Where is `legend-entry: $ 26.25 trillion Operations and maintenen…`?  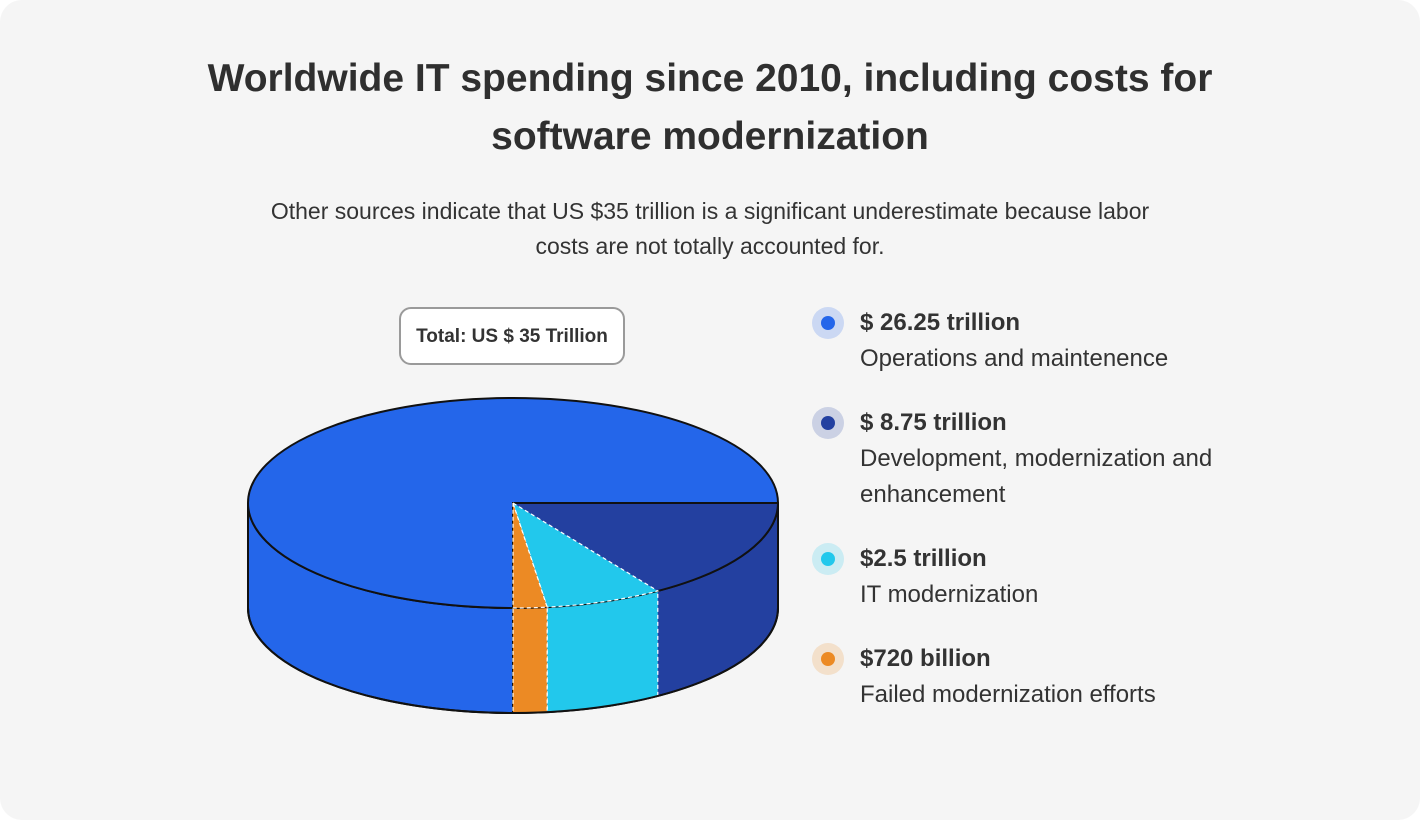 legend-entry: $ 26.25 trillion Operations and maintenen… is located at coordinates (1045, 341).